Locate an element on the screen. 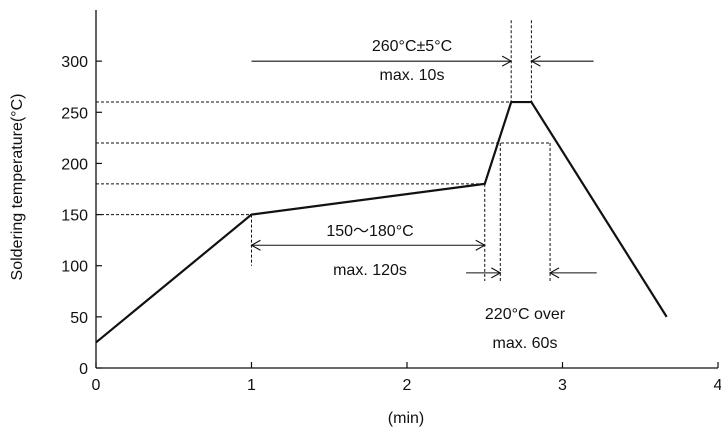 This screenshot has height=436, width=721. y-tick-label: 100 is located at coordinates (74, 267).